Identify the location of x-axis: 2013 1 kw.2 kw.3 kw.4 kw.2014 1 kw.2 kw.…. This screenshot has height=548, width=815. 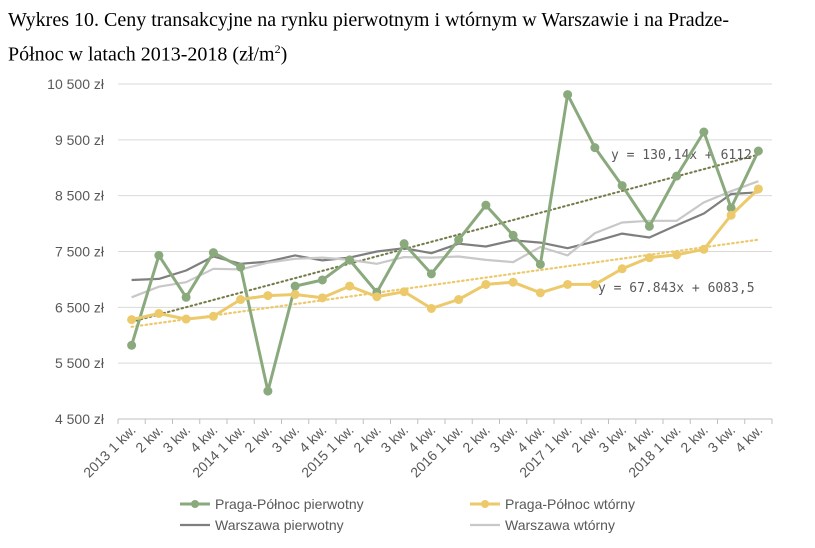
(426, 449).